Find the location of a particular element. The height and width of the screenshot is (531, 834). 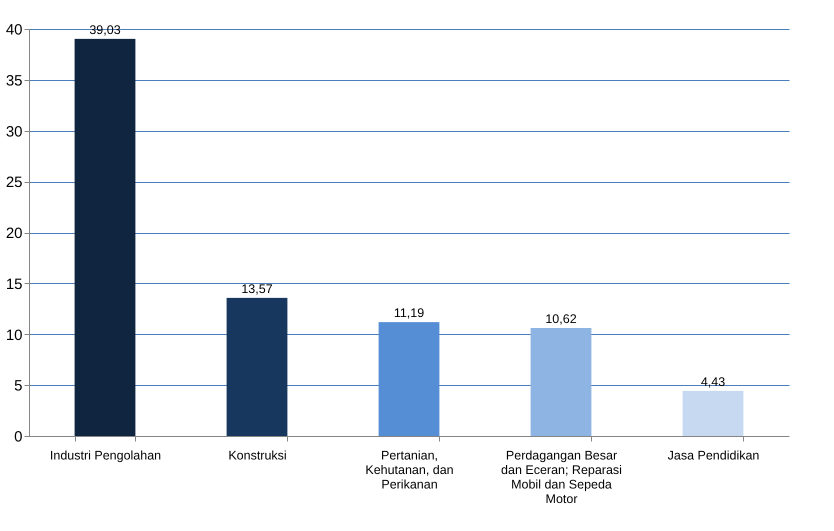

x-tick-label: Perdagangan Besar dan Eceran; Reparasi Mobil dan Sepeda Motor is located at coordinates (561, 477).